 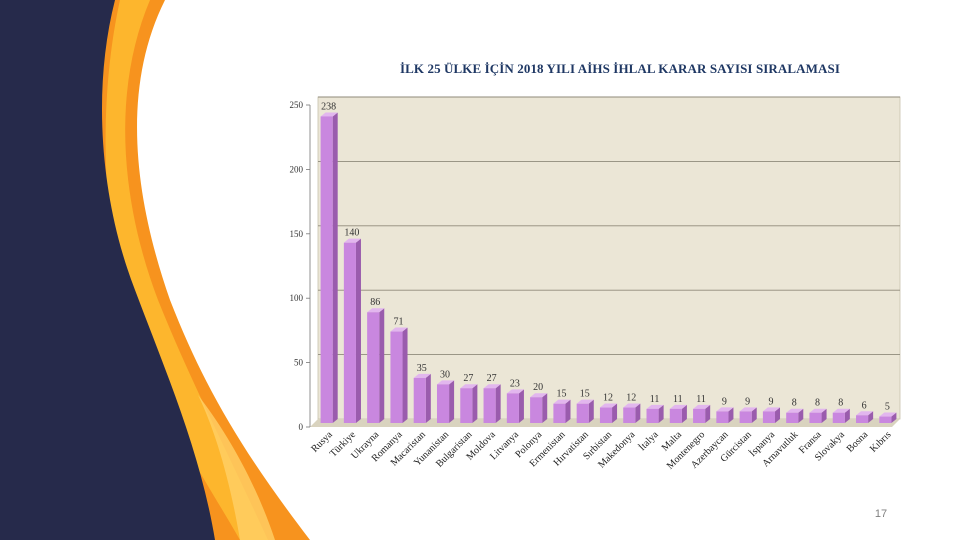 What do you see at coordinates (297, 169) in the screenshot?
I see `y-tick-label: 200` at bounding box center [297, 169].